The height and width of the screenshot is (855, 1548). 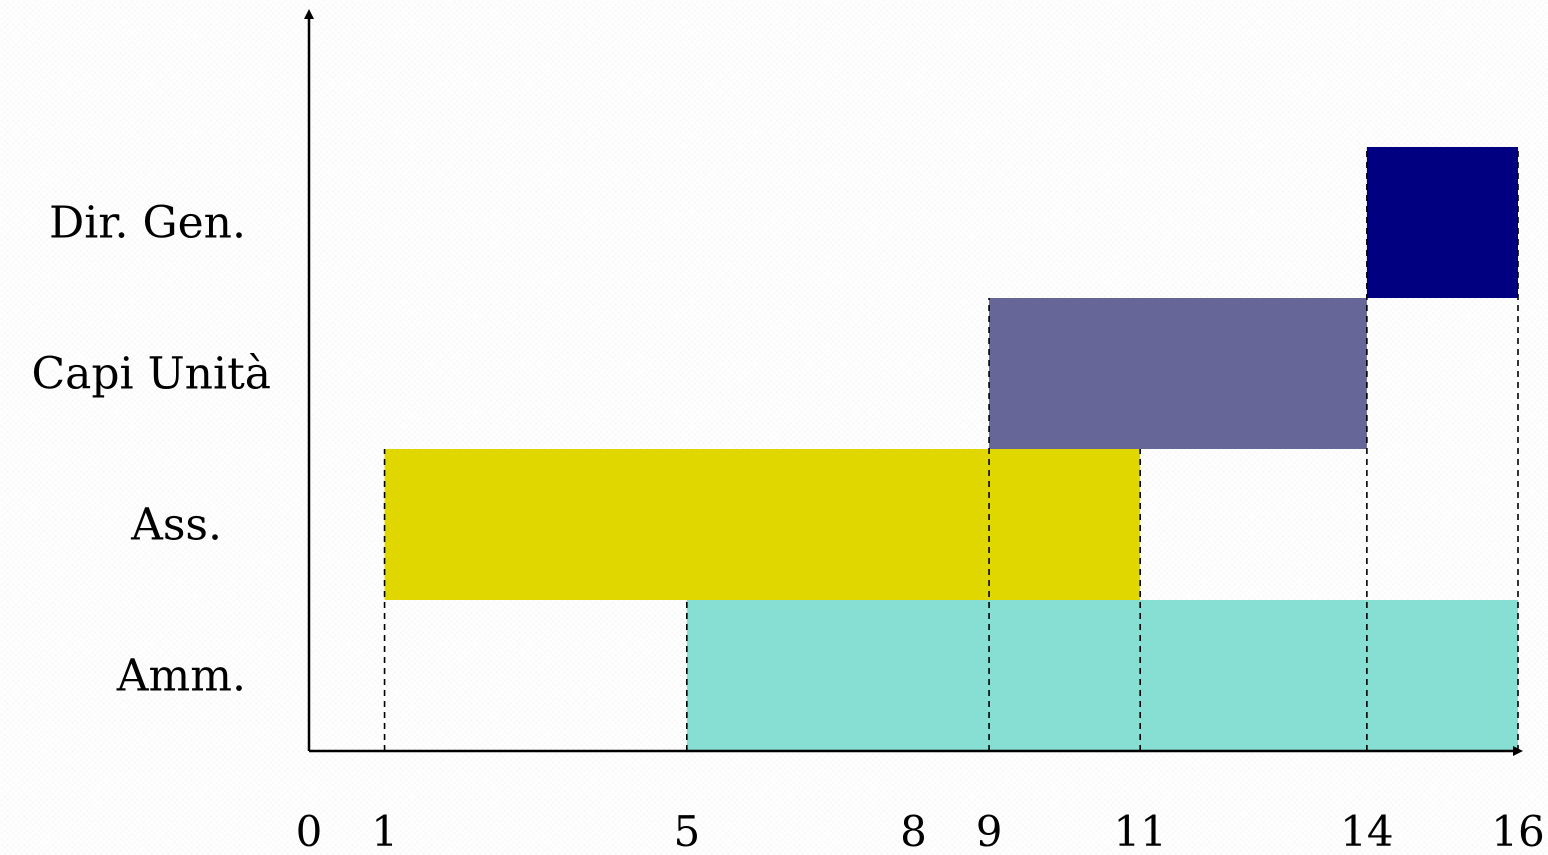 I want to click on x-tick-labels: 0 1 5 8 9 11 14 16, so click(x=920, y=831).